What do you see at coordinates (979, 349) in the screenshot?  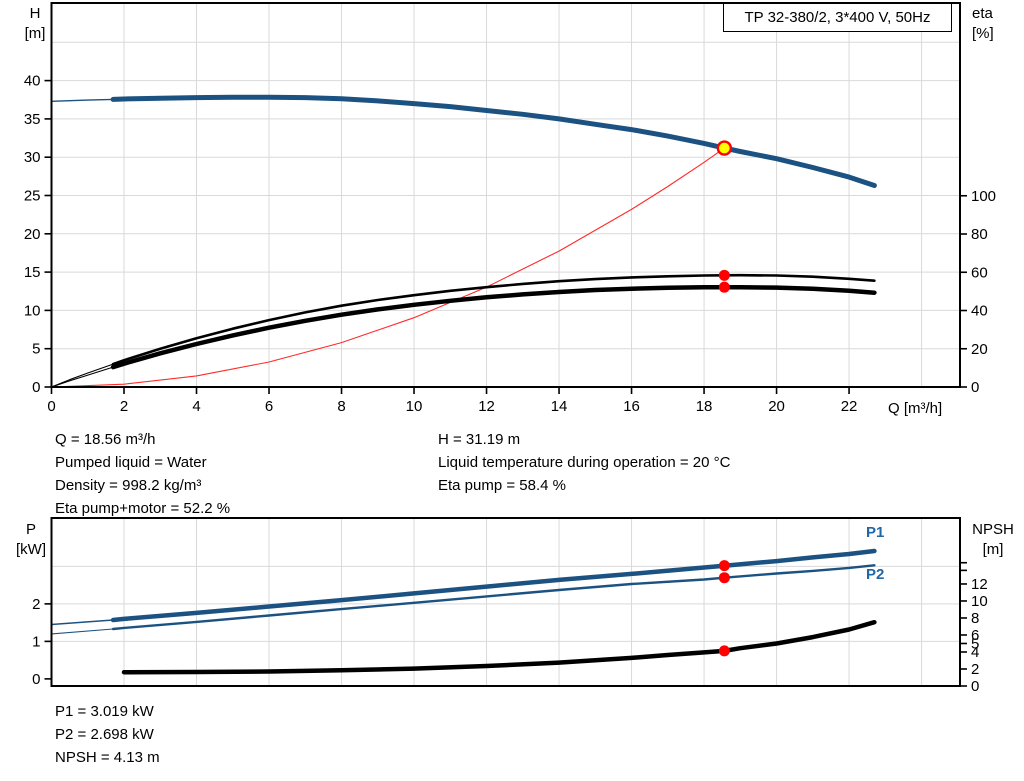 I see `y-right-tick-label: 20` at bounding box center [979, 349].